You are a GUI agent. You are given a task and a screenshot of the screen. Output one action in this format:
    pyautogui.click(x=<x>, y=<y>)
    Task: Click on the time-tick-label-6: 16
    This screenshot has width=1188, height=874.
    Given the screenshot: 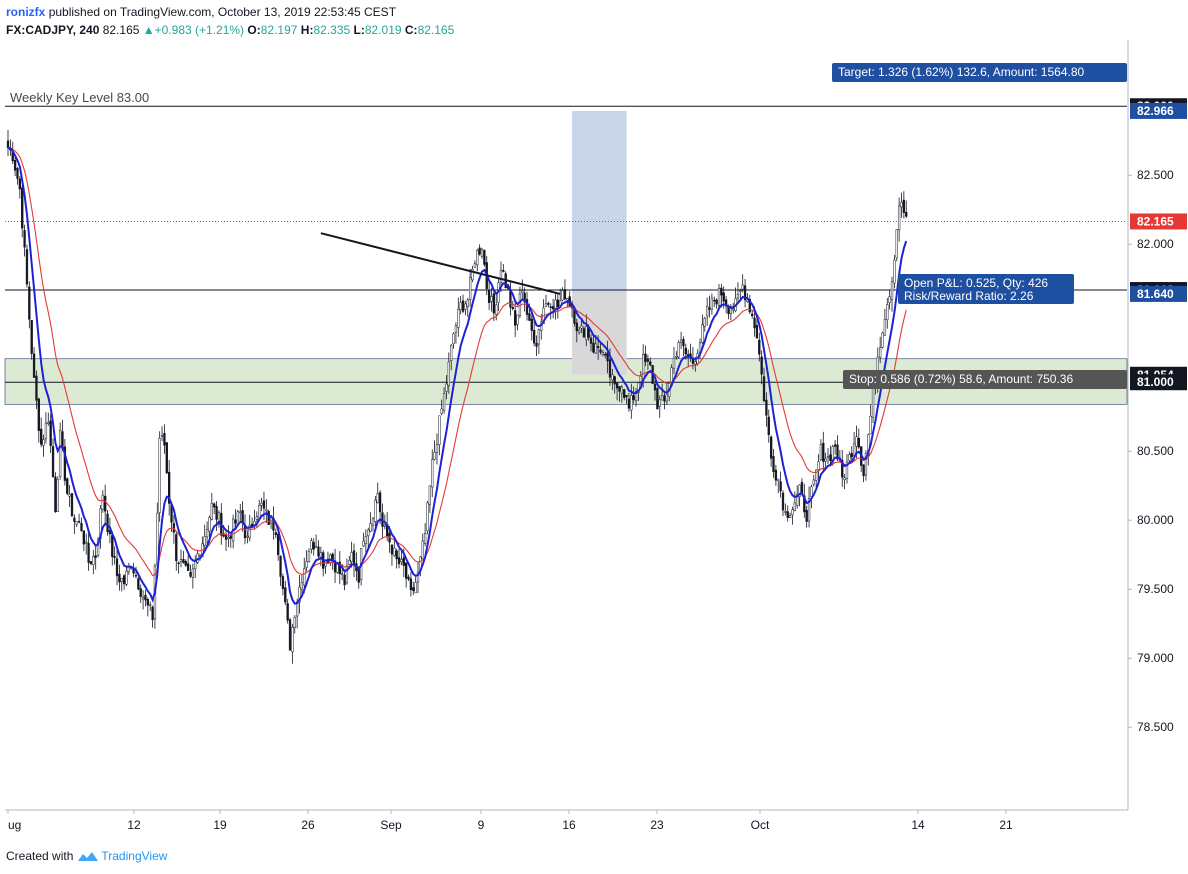 What is the action you would take?
    pyautogui.click(x=569, y=825)
    